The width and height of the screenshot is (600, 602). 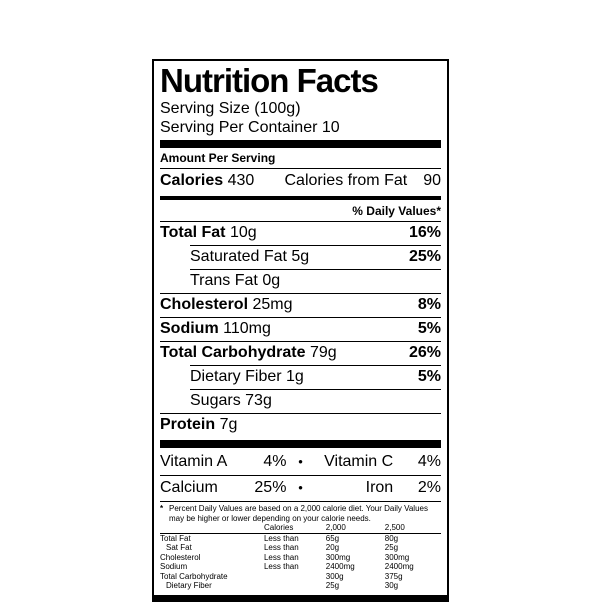 I want to click on reference-row-sat-fat: Sat Fat Less than 20g 25g, so click(x=282, y=547).